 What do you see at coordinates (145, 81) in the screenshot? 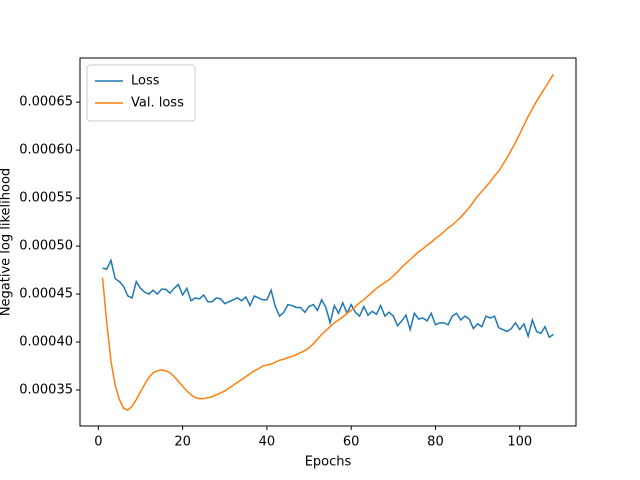
I see `legend-label: Loss` at bounding box center [145, 81].